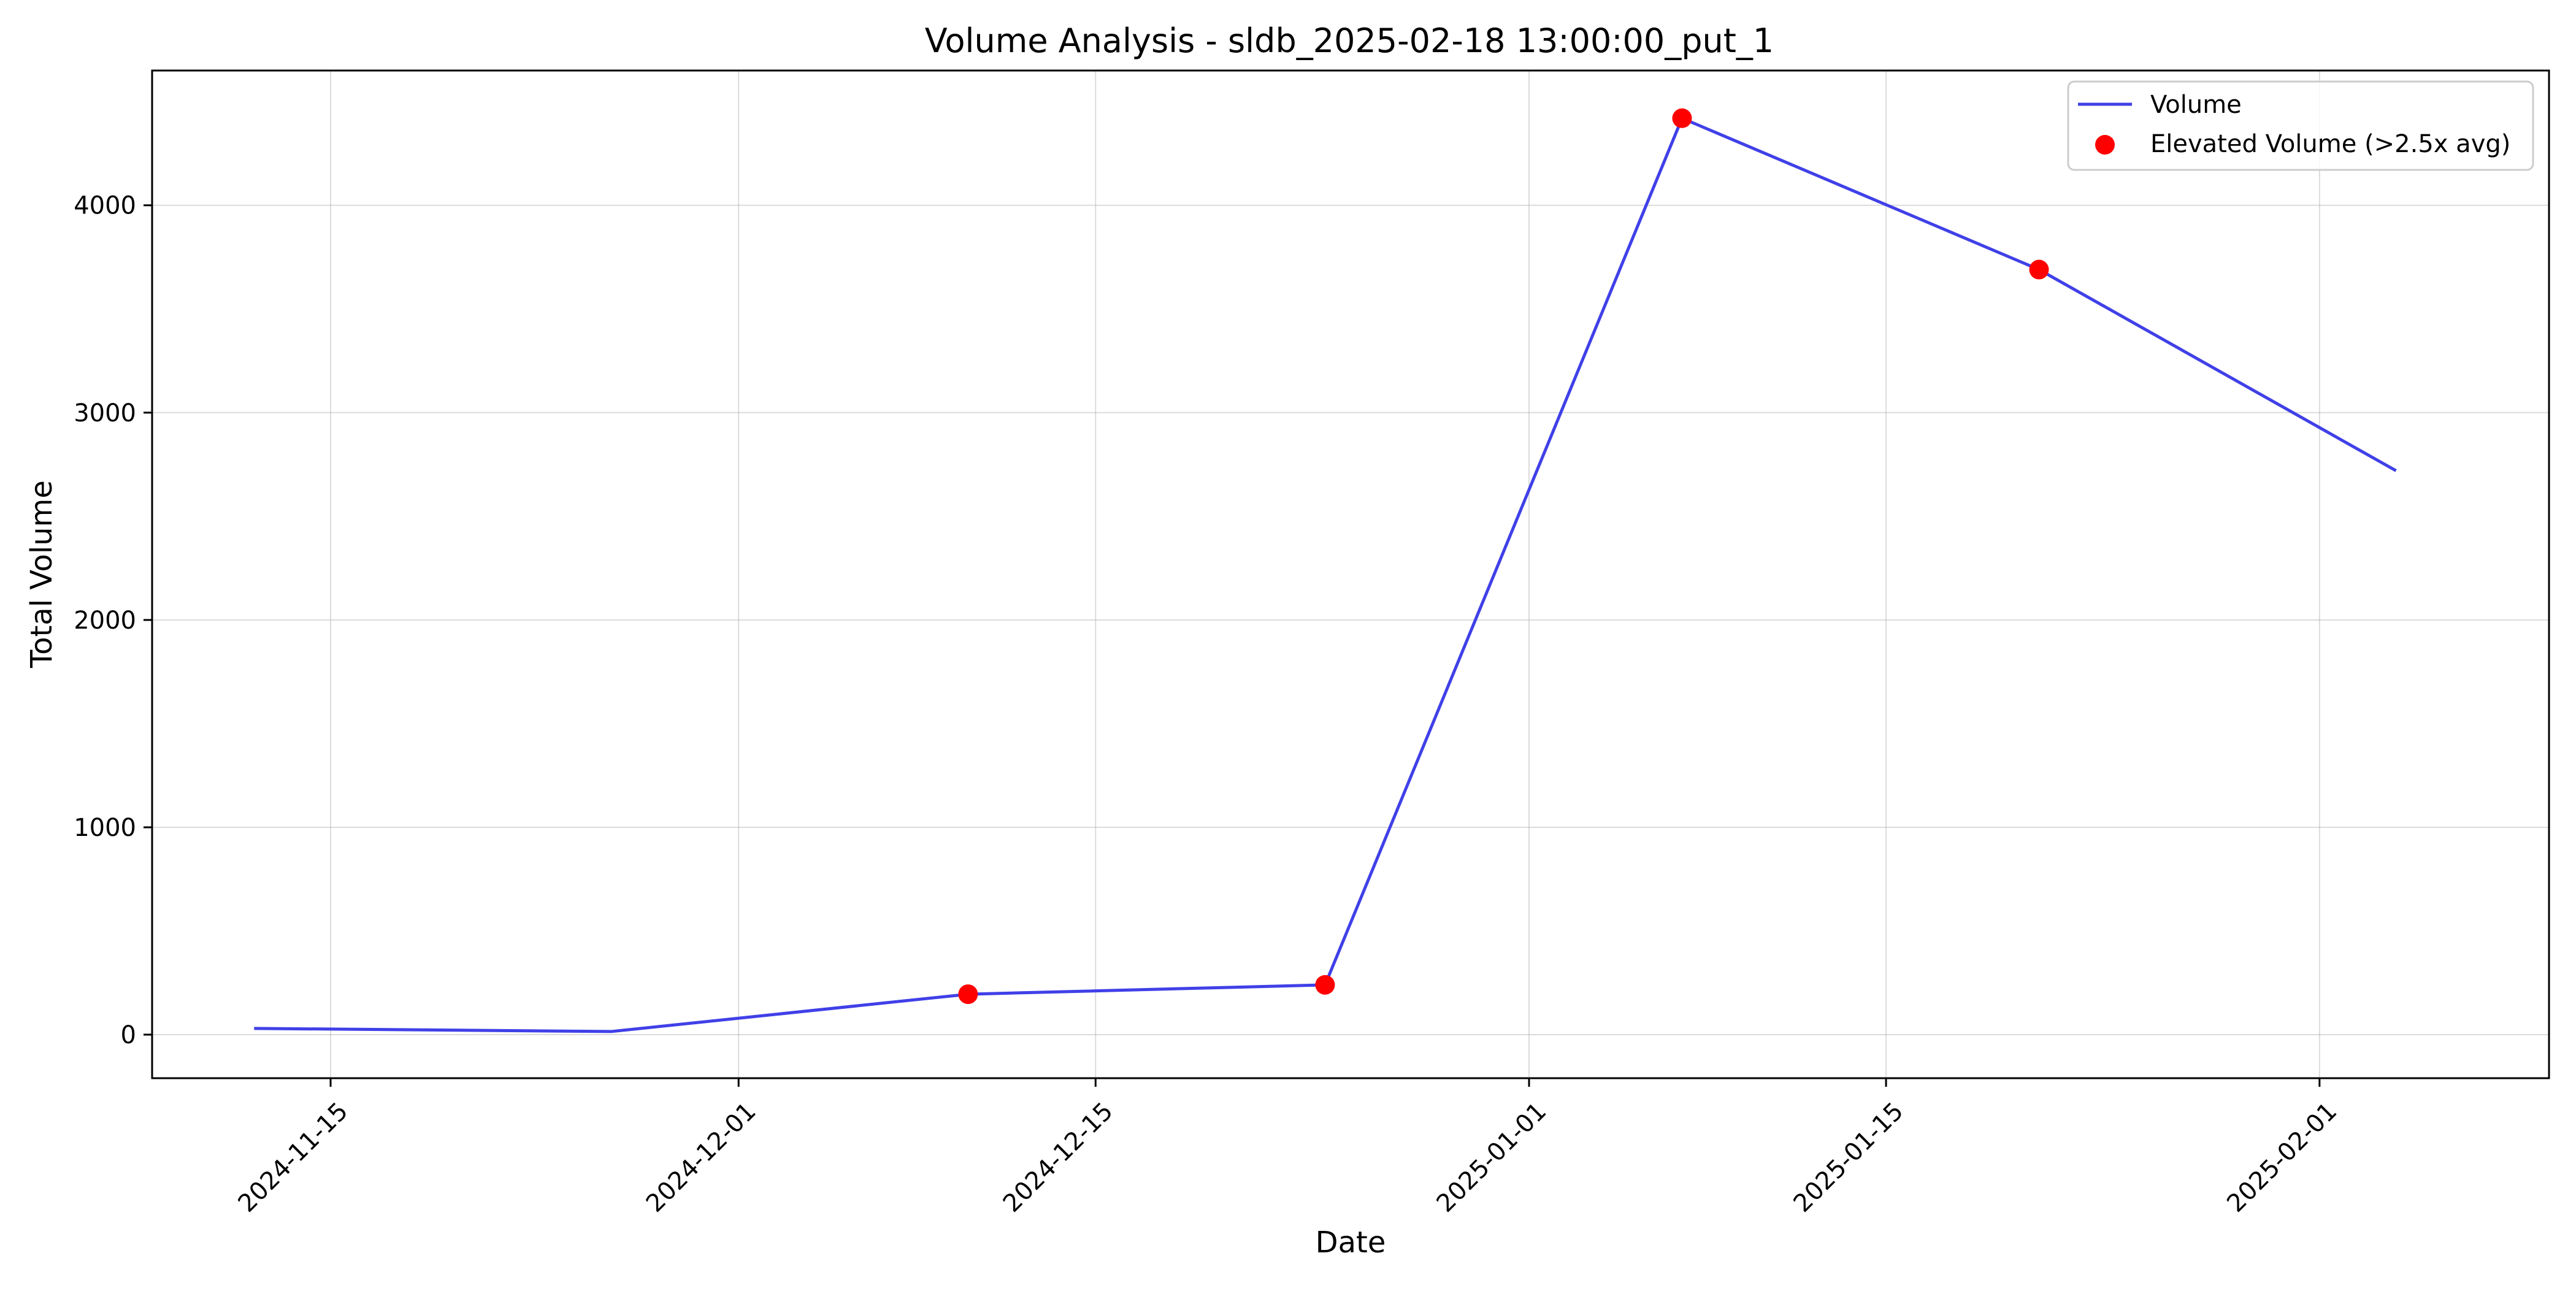 The image size is (2576, 1291). I want to click on y-tick-label: 0, so click(128, 1035).